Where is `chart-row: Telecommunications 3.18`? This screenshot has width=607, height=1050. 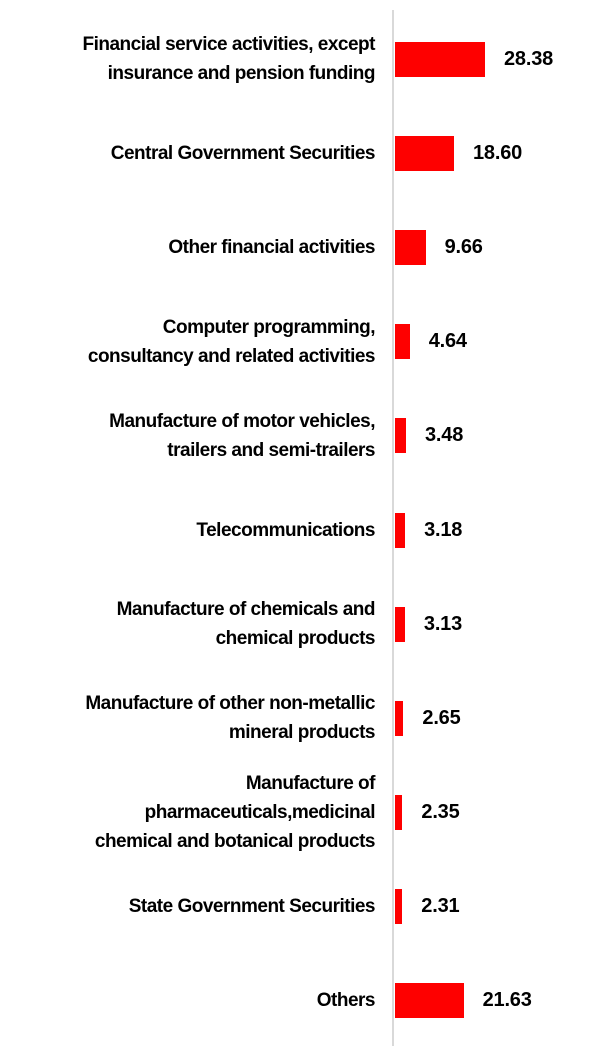 chart-row: Telecommunications 3.18 is located at coordinates (303, 530).